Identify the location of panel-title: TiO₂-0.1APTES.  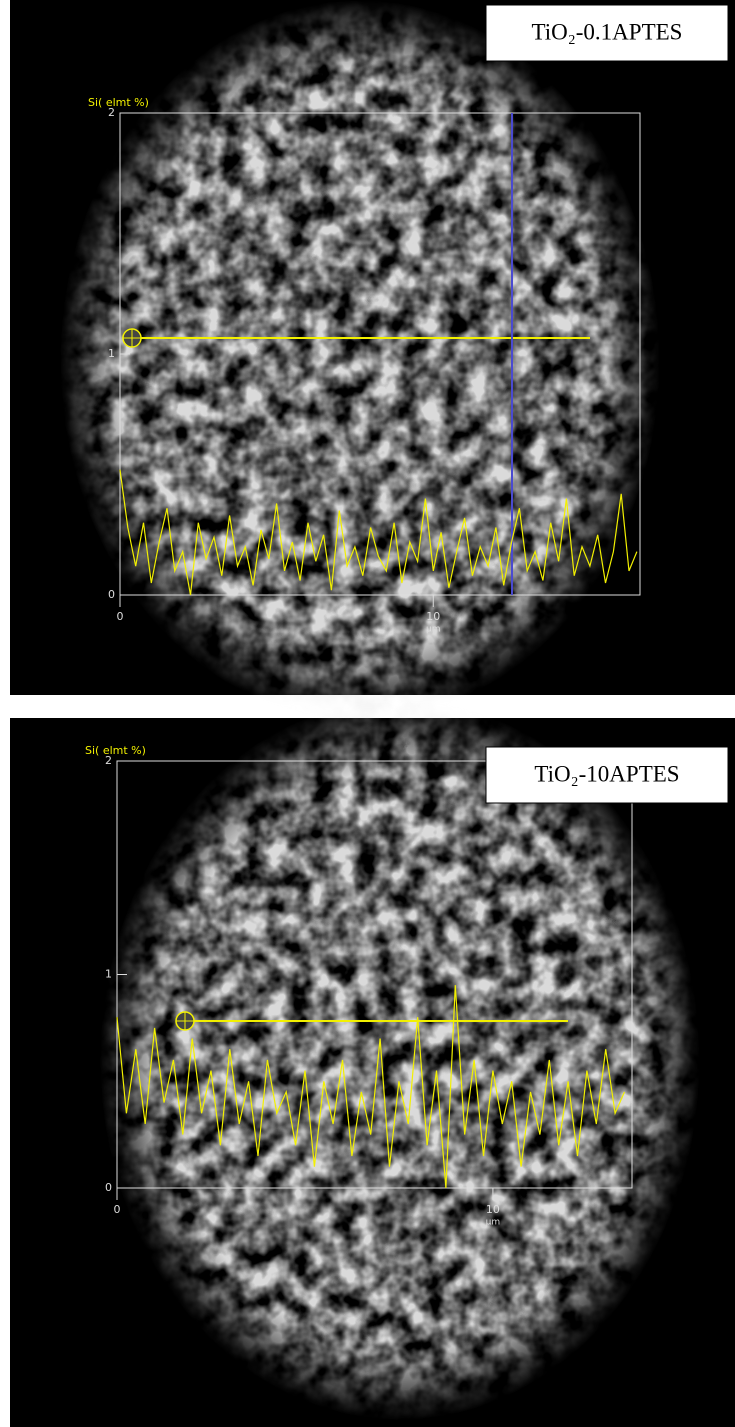
(607, 31).